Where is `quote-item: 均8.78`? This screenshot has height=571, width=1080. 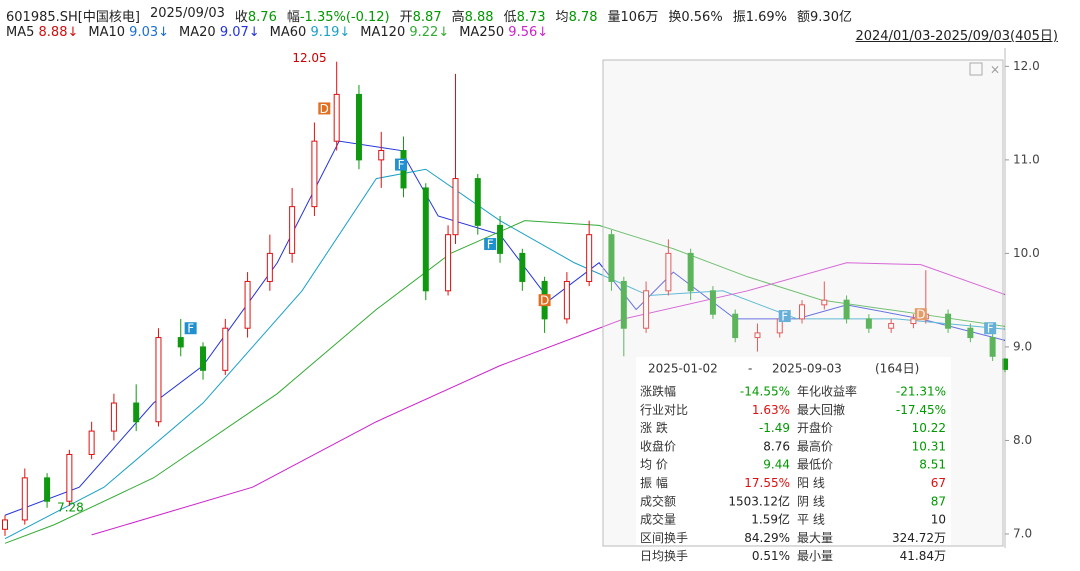
quote-item: 均8.78 is located at coordinates (577, 15).